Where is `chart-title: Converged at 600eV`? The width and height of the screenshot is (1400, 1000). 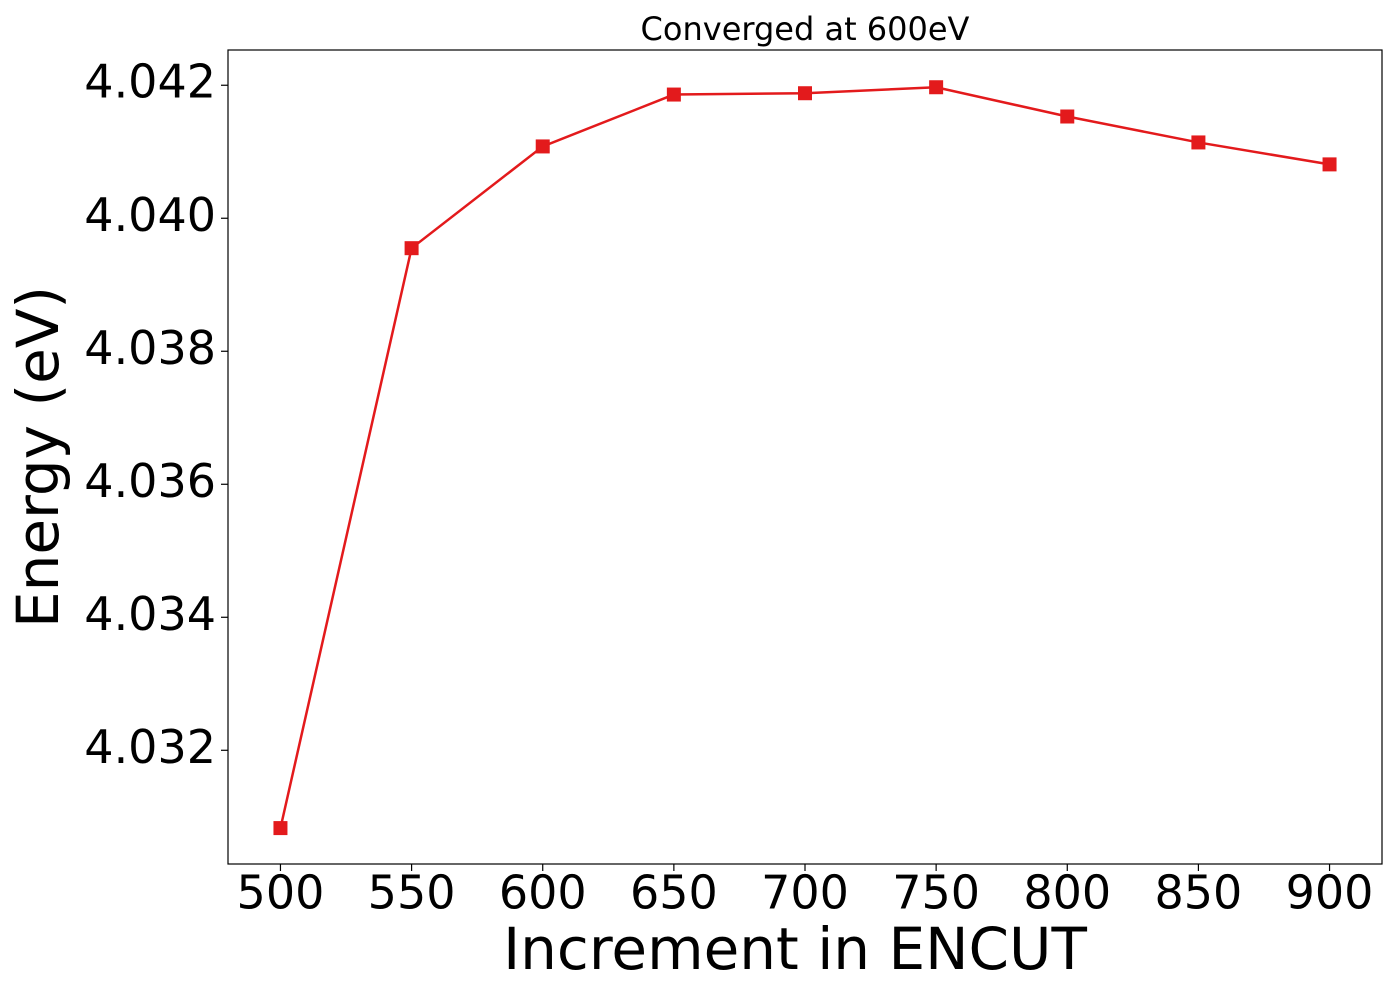 chart-title: Converged at 600eV is located at coordinates (805, 29).